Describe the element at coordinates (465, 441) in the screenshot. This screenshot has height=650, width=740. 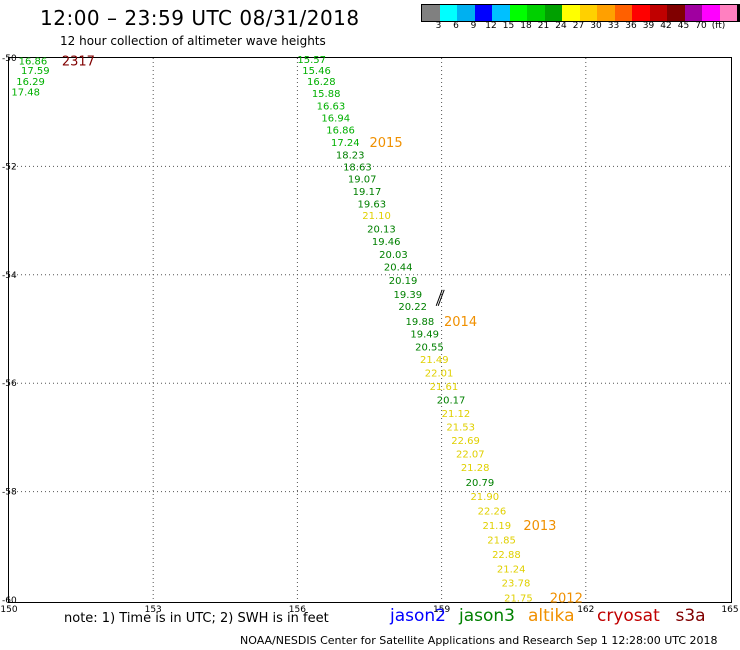
I see `wave-height-label: 22.69` at that location.